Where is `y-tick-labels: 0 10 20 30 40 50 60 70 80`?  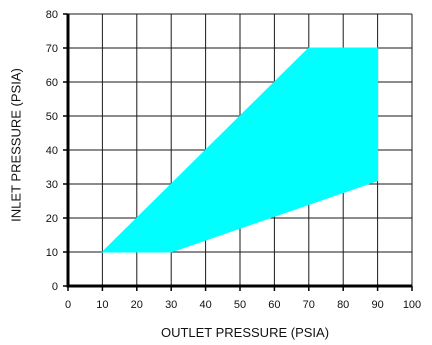
y-tick-labels: 0 10 20 30 40 50 60 70 80 is located at coordinates (52, 151).